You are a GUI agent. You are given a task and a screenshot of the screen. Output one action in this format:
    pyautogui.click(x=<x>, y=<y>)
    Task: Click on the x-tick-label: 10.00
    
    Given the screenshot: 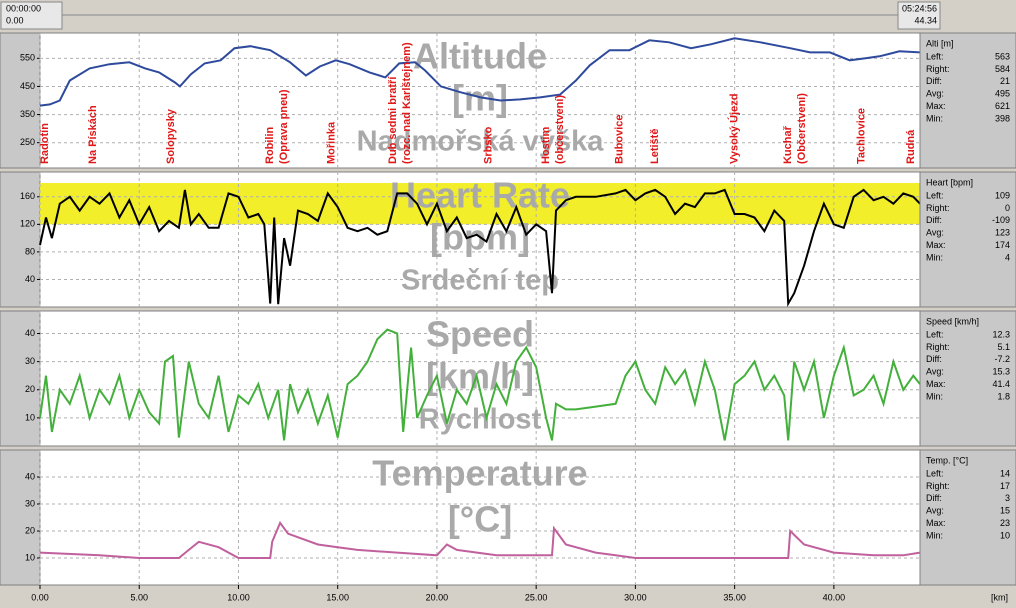 What is the action you would take?
    pyautogui.click(x=238, y=597)
    